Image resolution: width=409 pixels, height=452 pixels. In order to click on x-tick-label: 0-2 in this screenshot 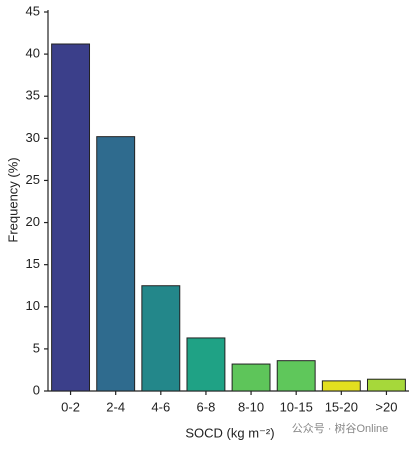, I will do `click(70, 406)`.